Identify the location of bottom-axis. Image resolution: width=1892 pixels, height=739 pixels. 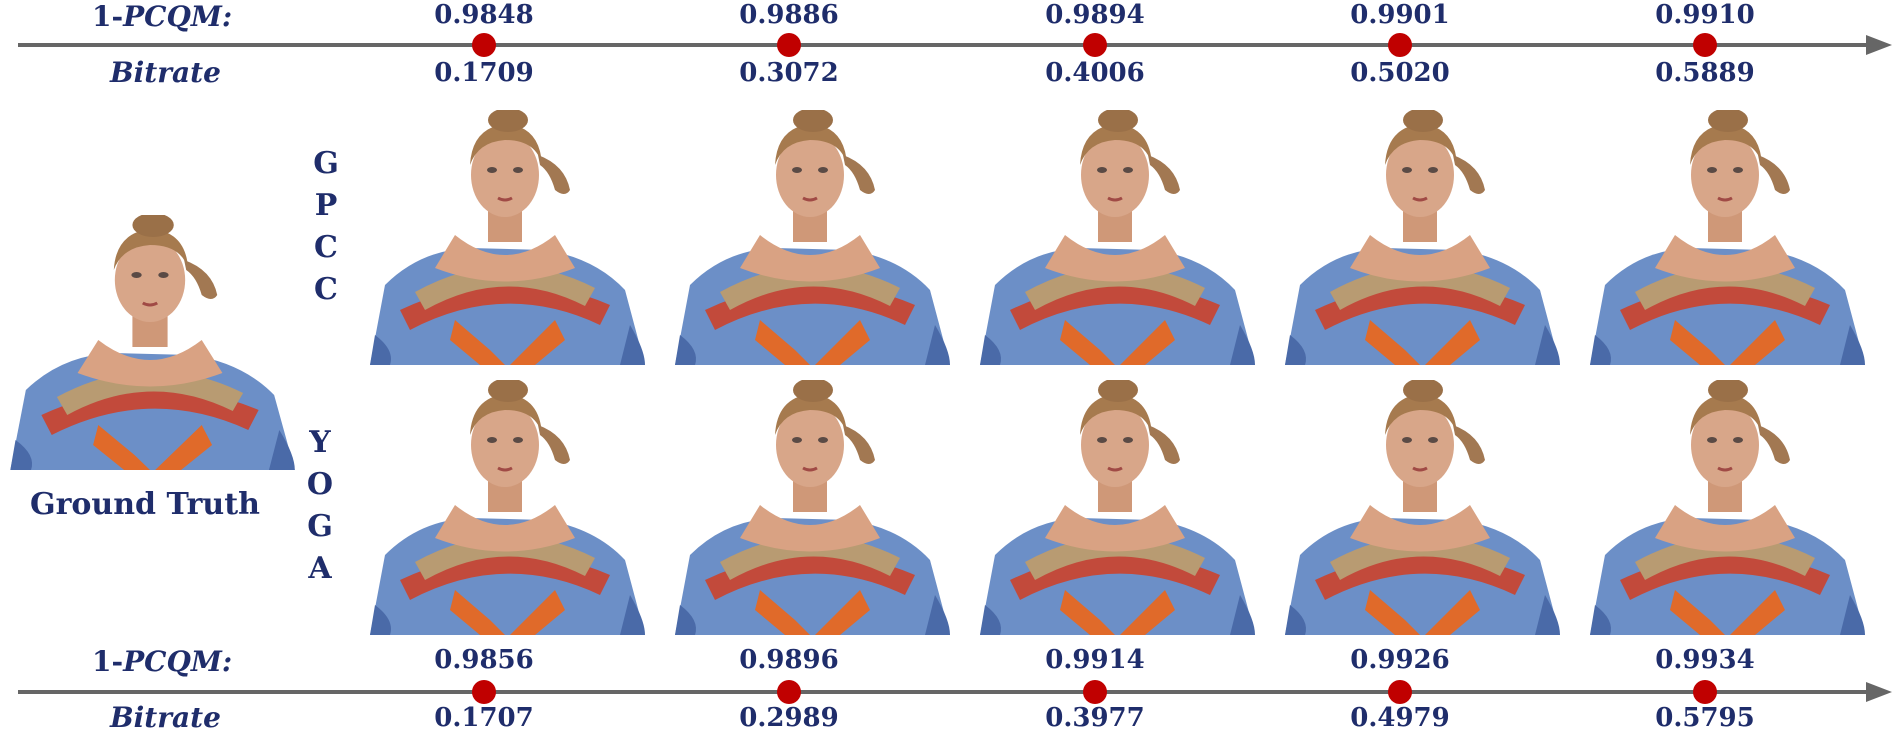
(946, 691).